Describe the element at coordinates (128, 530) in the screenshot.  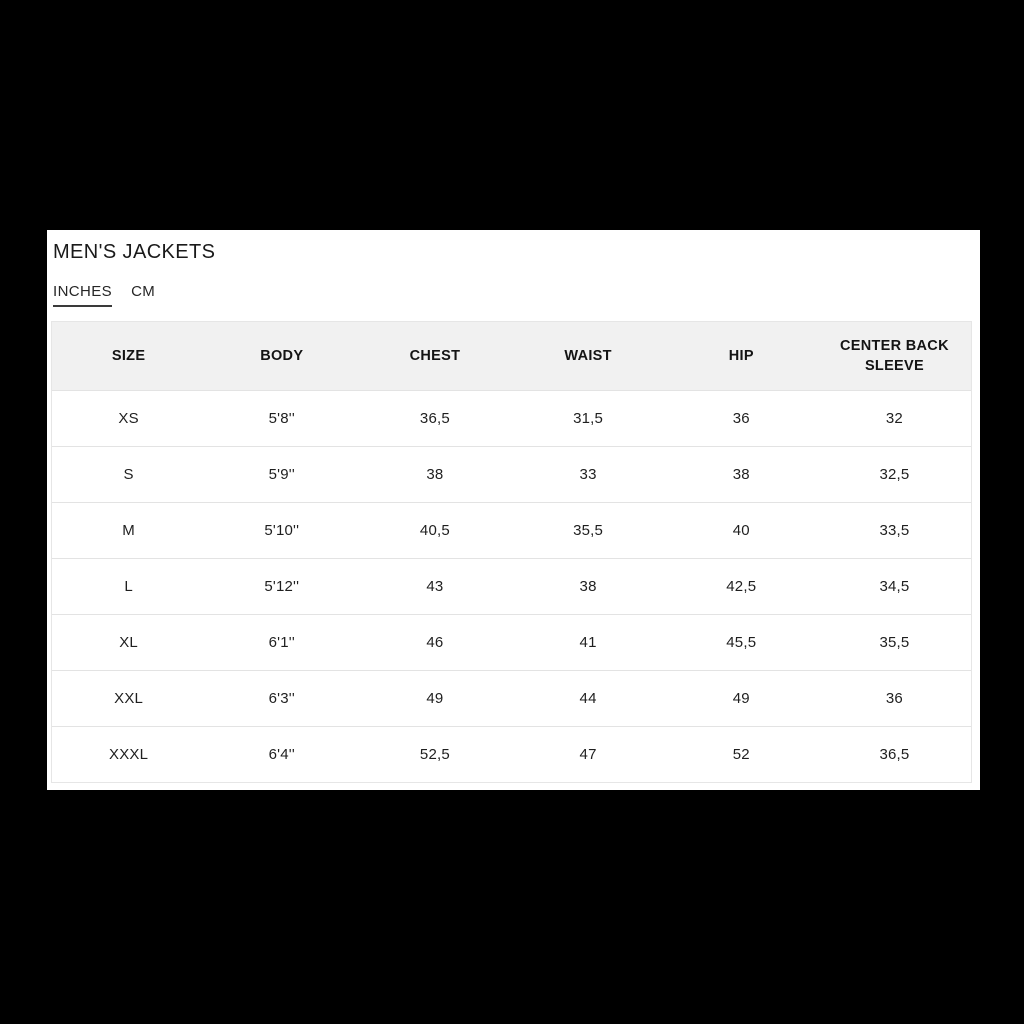
I see `table-cell: M` at that location.